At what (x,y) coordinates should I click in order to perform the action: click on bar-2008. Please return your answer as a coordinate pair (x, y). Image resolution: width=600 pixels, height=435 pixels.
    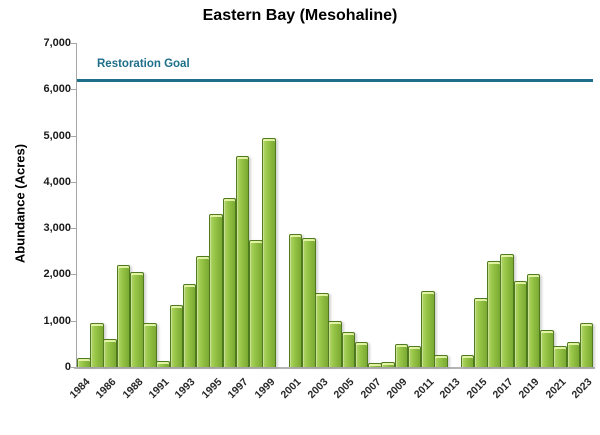
    Looking at the image, I should click on (388, 364).